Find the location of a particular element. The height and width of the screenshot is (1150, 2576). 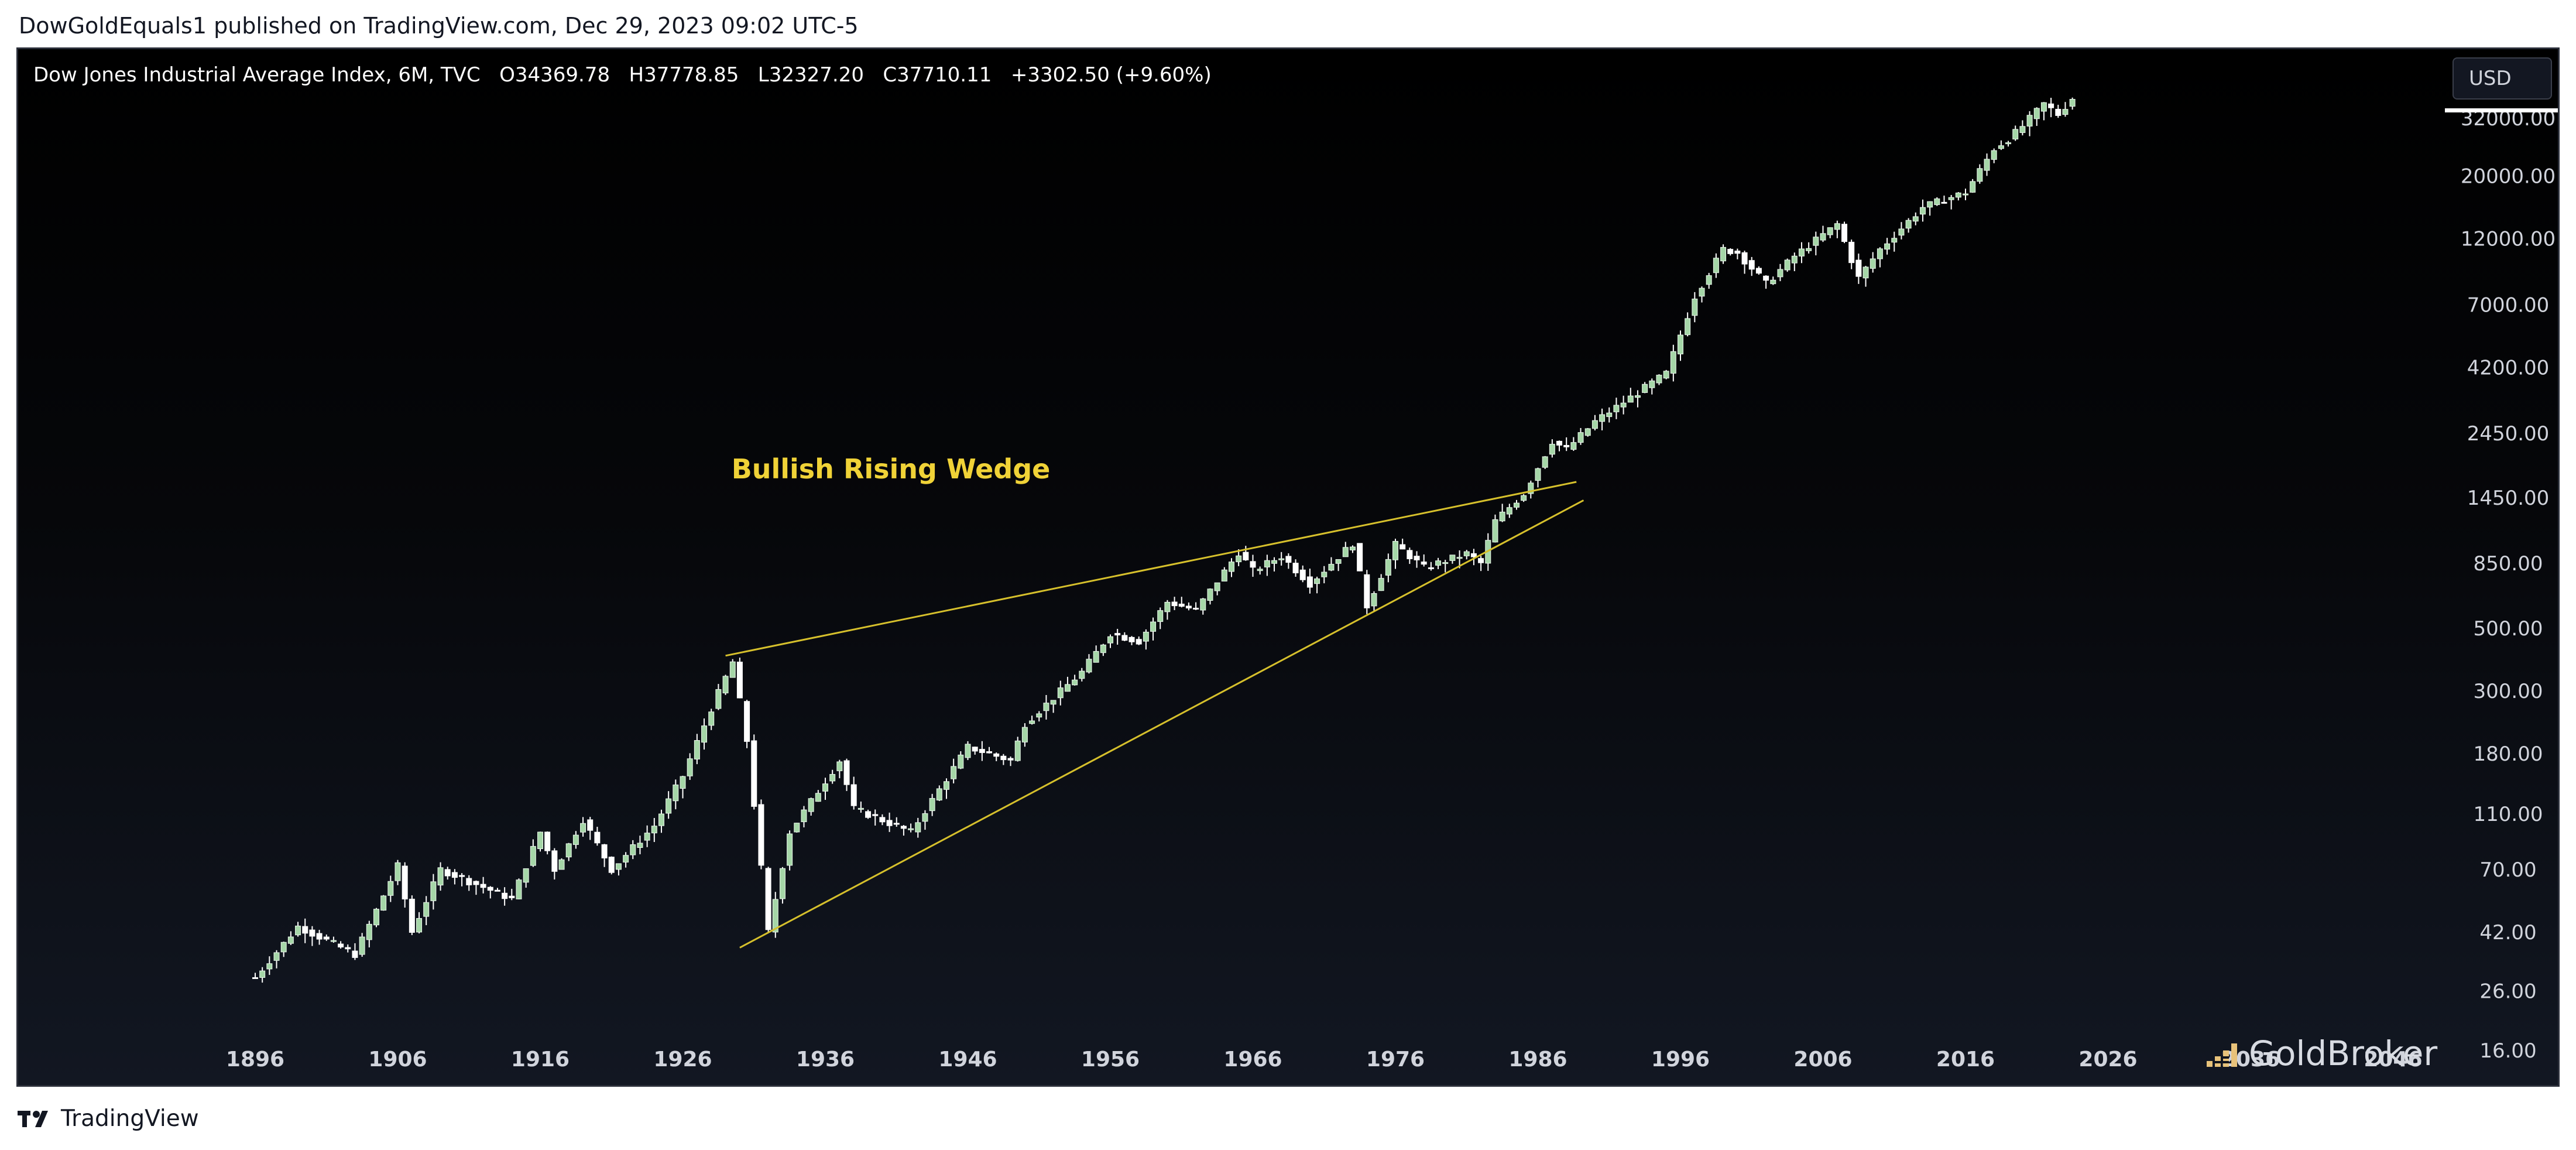

wedge-annotation-label: Bullish Rising Wedge is located at coordinates (892, 469).